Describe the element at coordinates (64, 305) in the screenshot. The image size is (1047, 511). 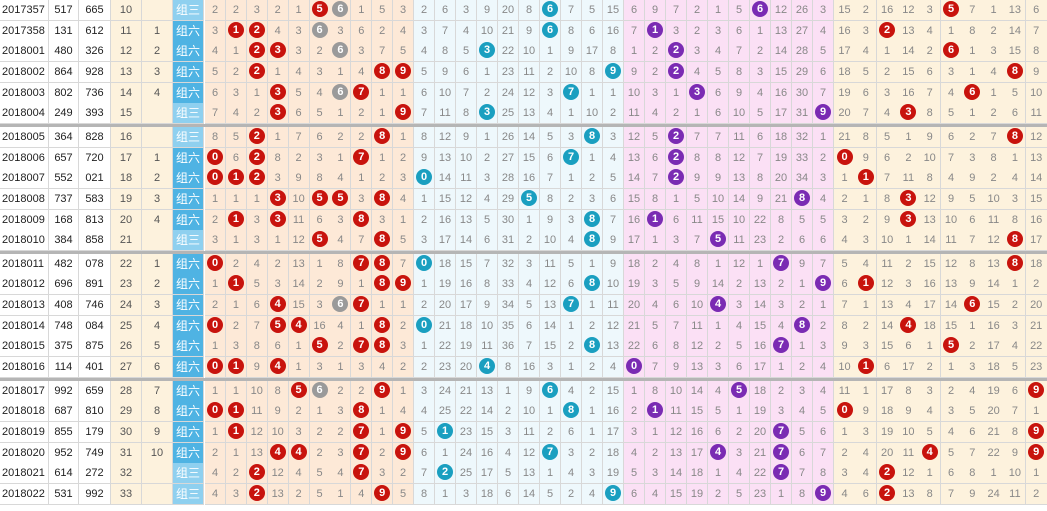
I see `value-cell-a: 408` at that location.